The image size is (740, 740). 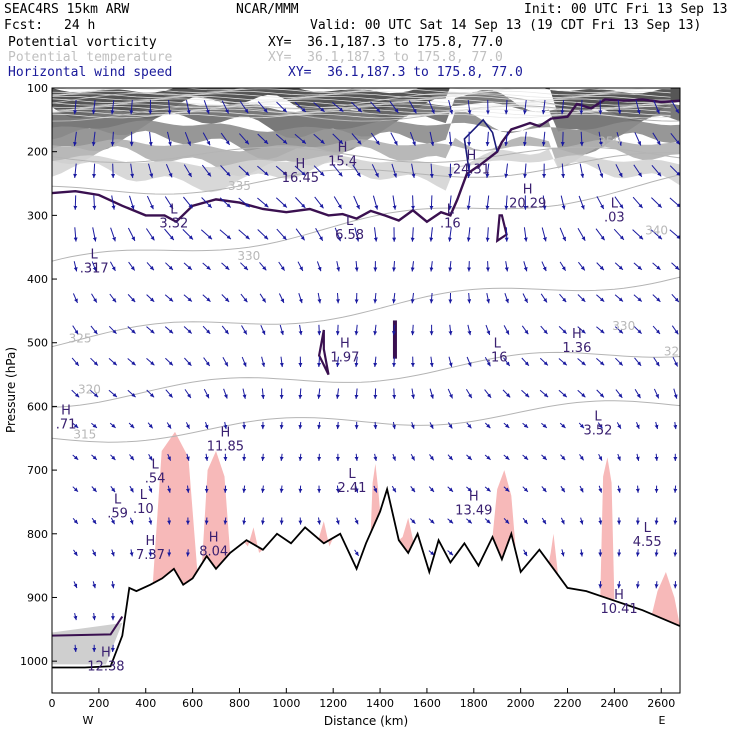 What do you see at coordinates (501, 229) in the screenshot?
I see `pv-contour-closed` at bounding box center [501, 229].